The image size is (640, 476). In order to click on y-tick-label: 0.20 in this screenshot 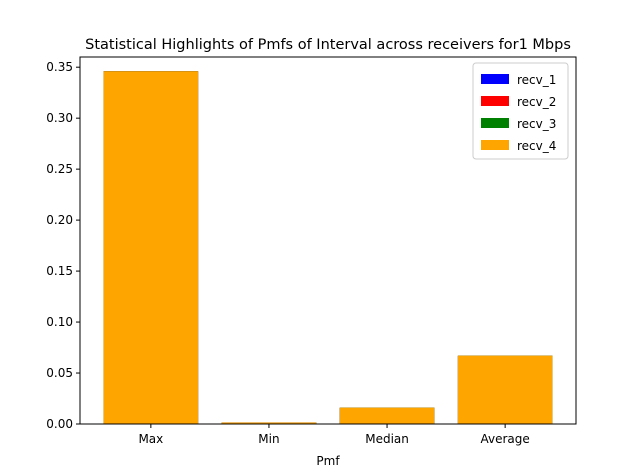, I will do `click(59, 220)`.